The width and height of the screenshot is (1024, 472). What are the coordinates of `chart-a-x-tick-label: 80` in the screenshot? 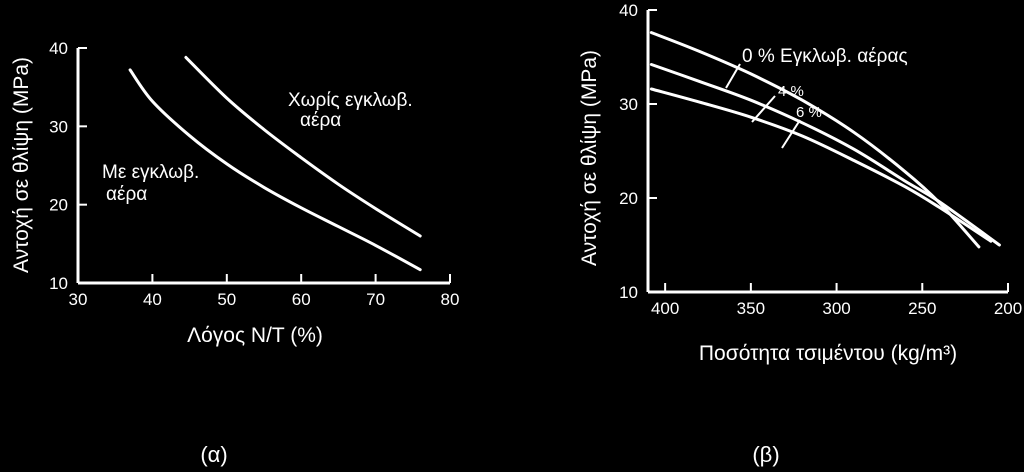 It's located at (450, 299).